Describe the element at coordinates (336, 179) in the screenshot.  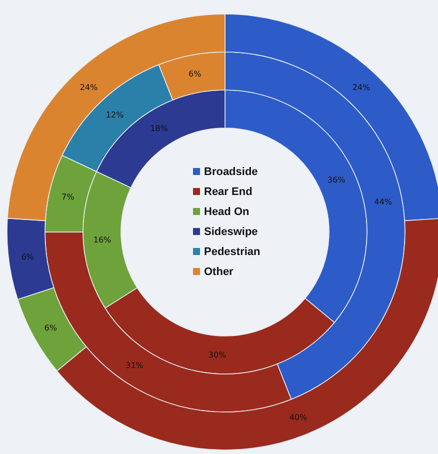
I see `data-label: 36%` at that location.